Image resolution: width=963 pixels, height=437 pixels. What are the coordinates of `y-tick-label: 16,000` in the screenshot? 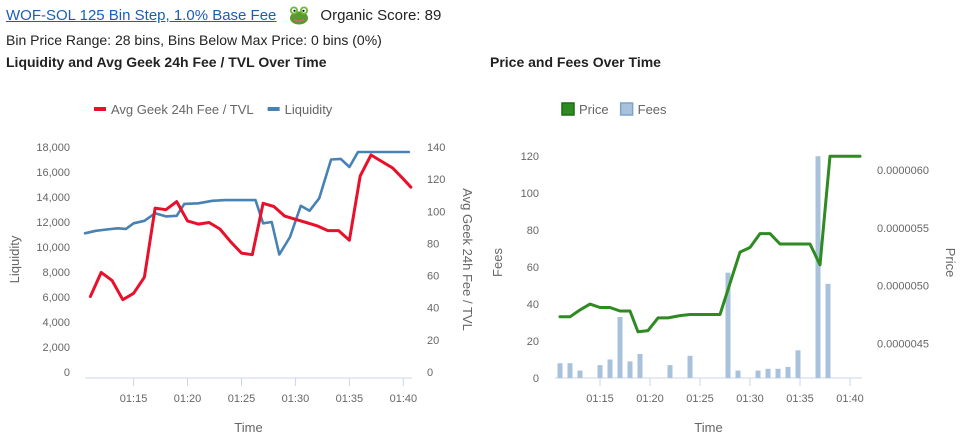 It's located at (53, 173).